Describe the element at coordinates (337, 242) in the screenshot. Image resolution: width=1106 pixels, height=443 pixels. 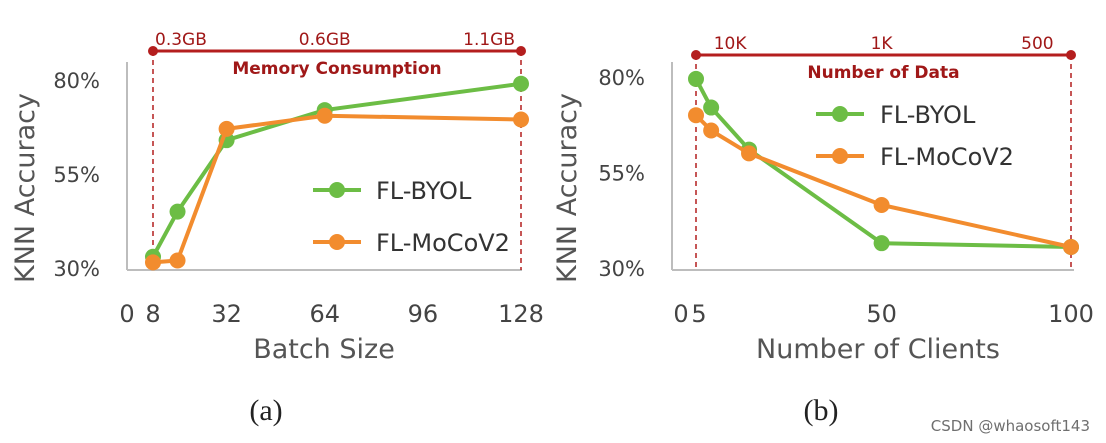
I see `legend-a-mocov2-marker` at that location.